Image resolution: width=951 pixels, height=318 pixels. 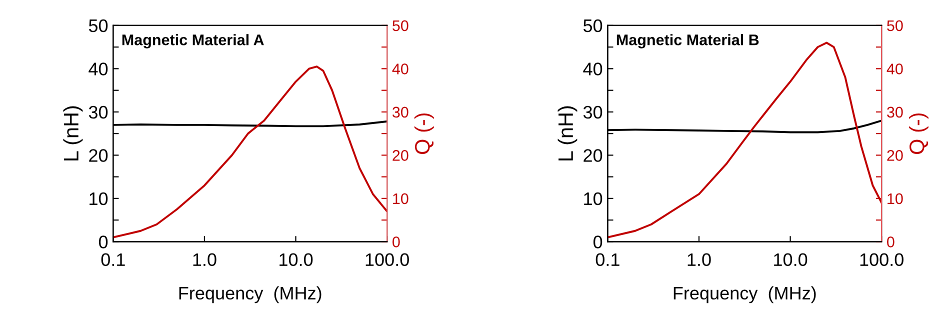 I want to click on annotation: Magnetic Material A, so click(x=193, y=41).